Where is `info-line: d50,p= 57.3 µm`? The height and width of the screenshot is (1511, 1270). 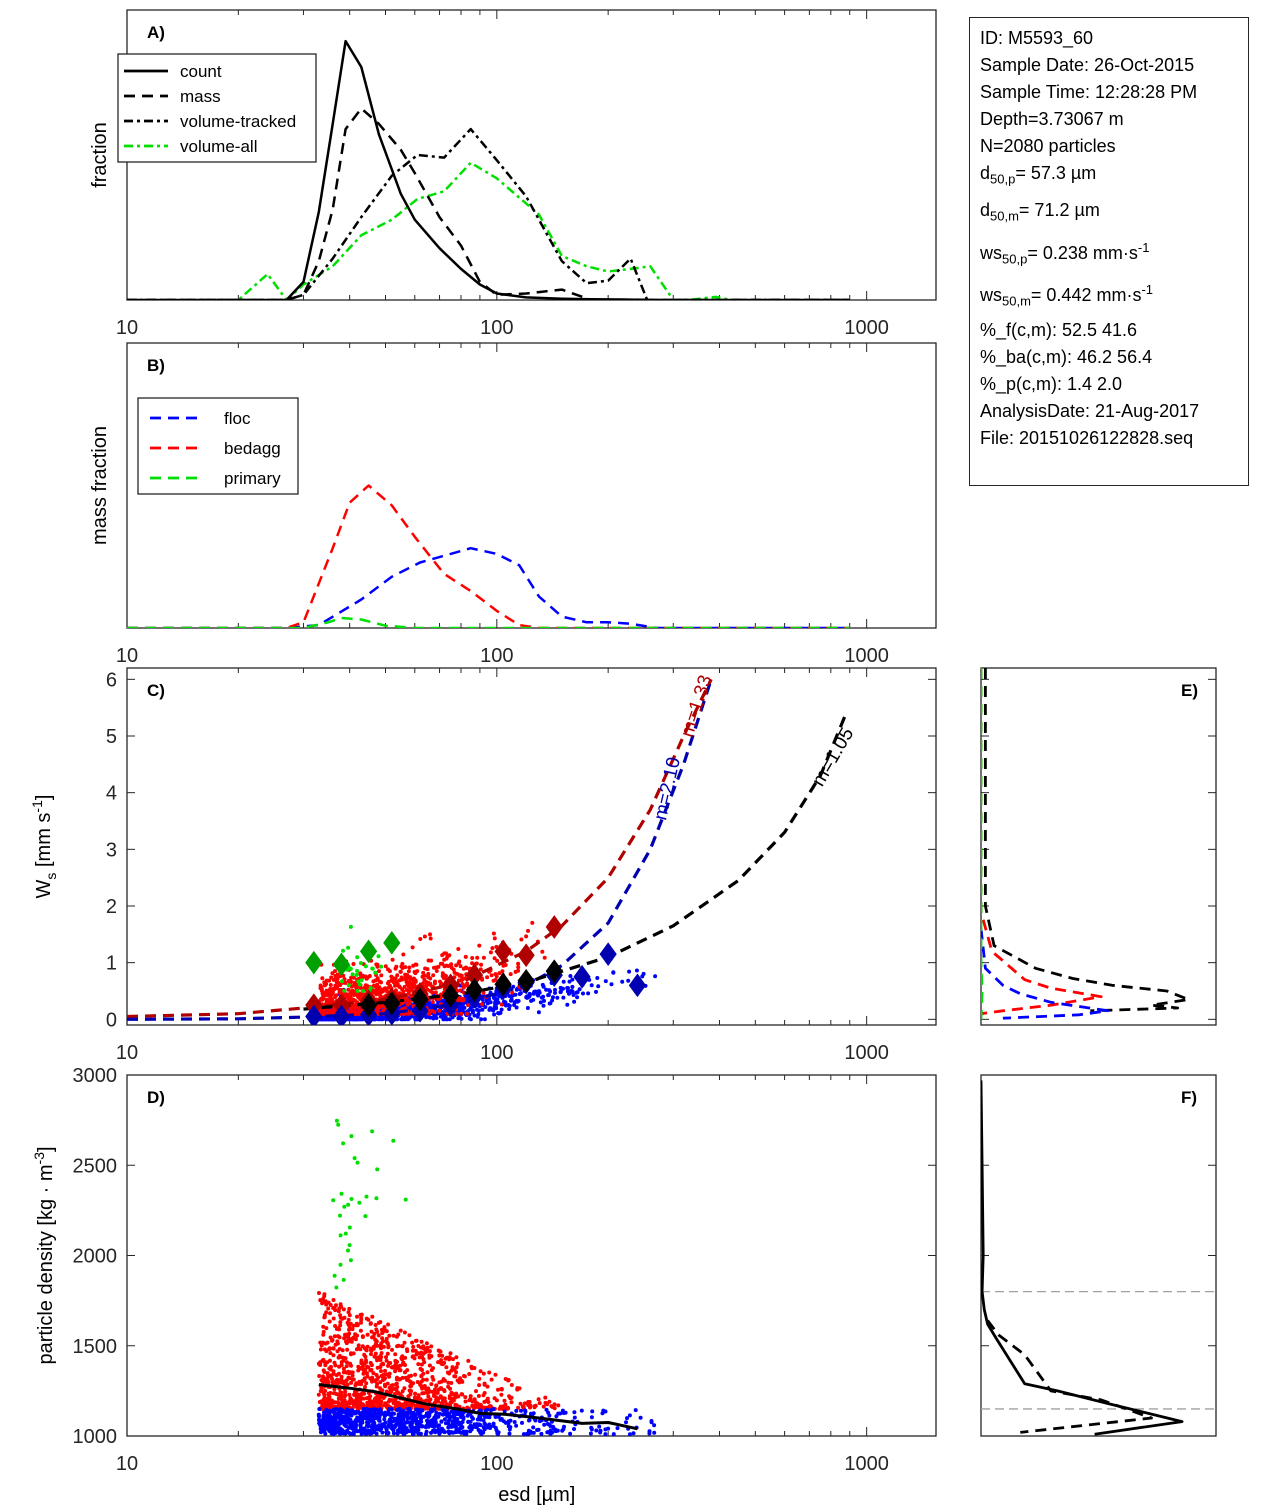
info-line: d50,p= 57.3 µm is located at coordinates (1038, 175).